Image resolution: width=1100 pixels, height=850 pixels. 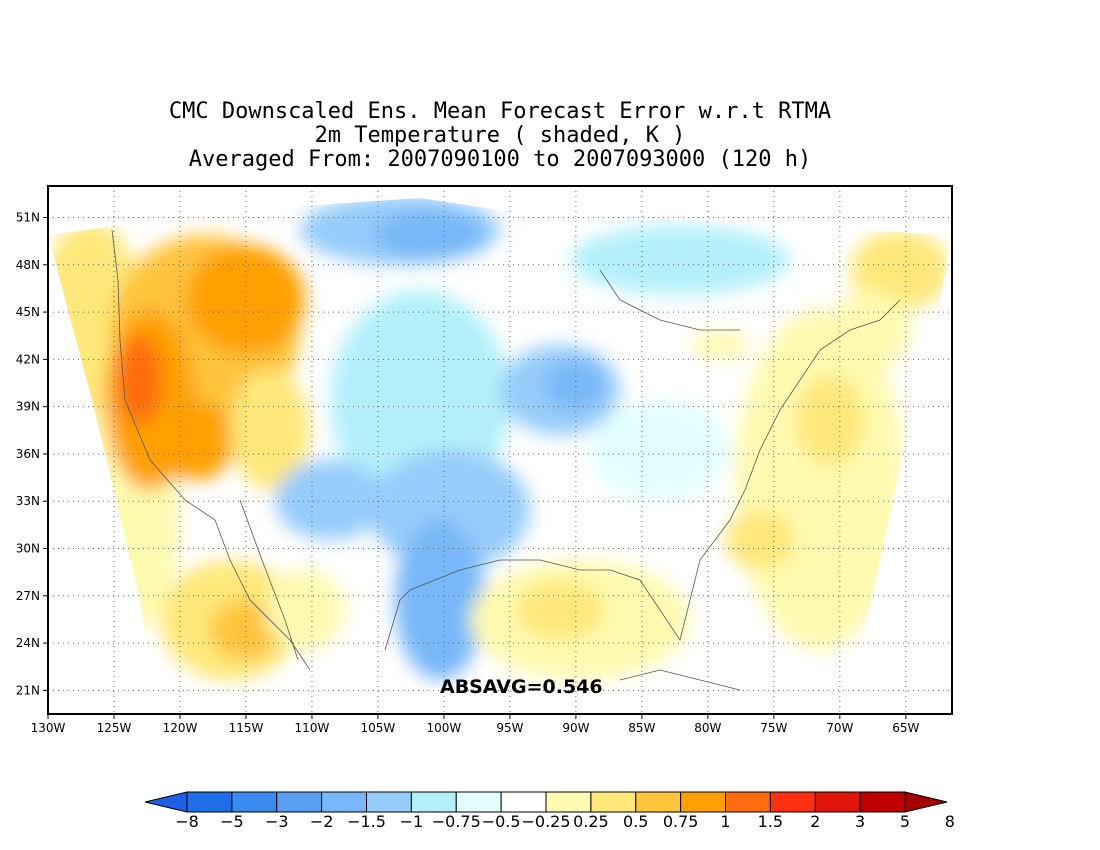 I want to click on colorbar-label: −0.25, so click(x=545, y=821).